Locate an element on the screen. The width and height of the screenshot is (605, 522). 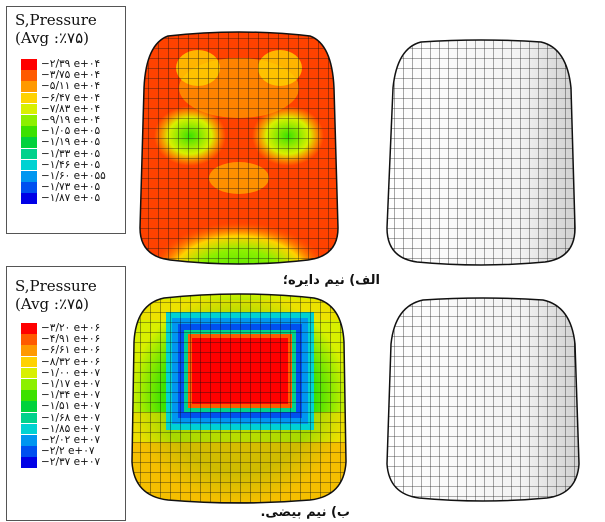
legend-label: −۲/۳۹ e+۰۴ is located at coordinates (71, 64).